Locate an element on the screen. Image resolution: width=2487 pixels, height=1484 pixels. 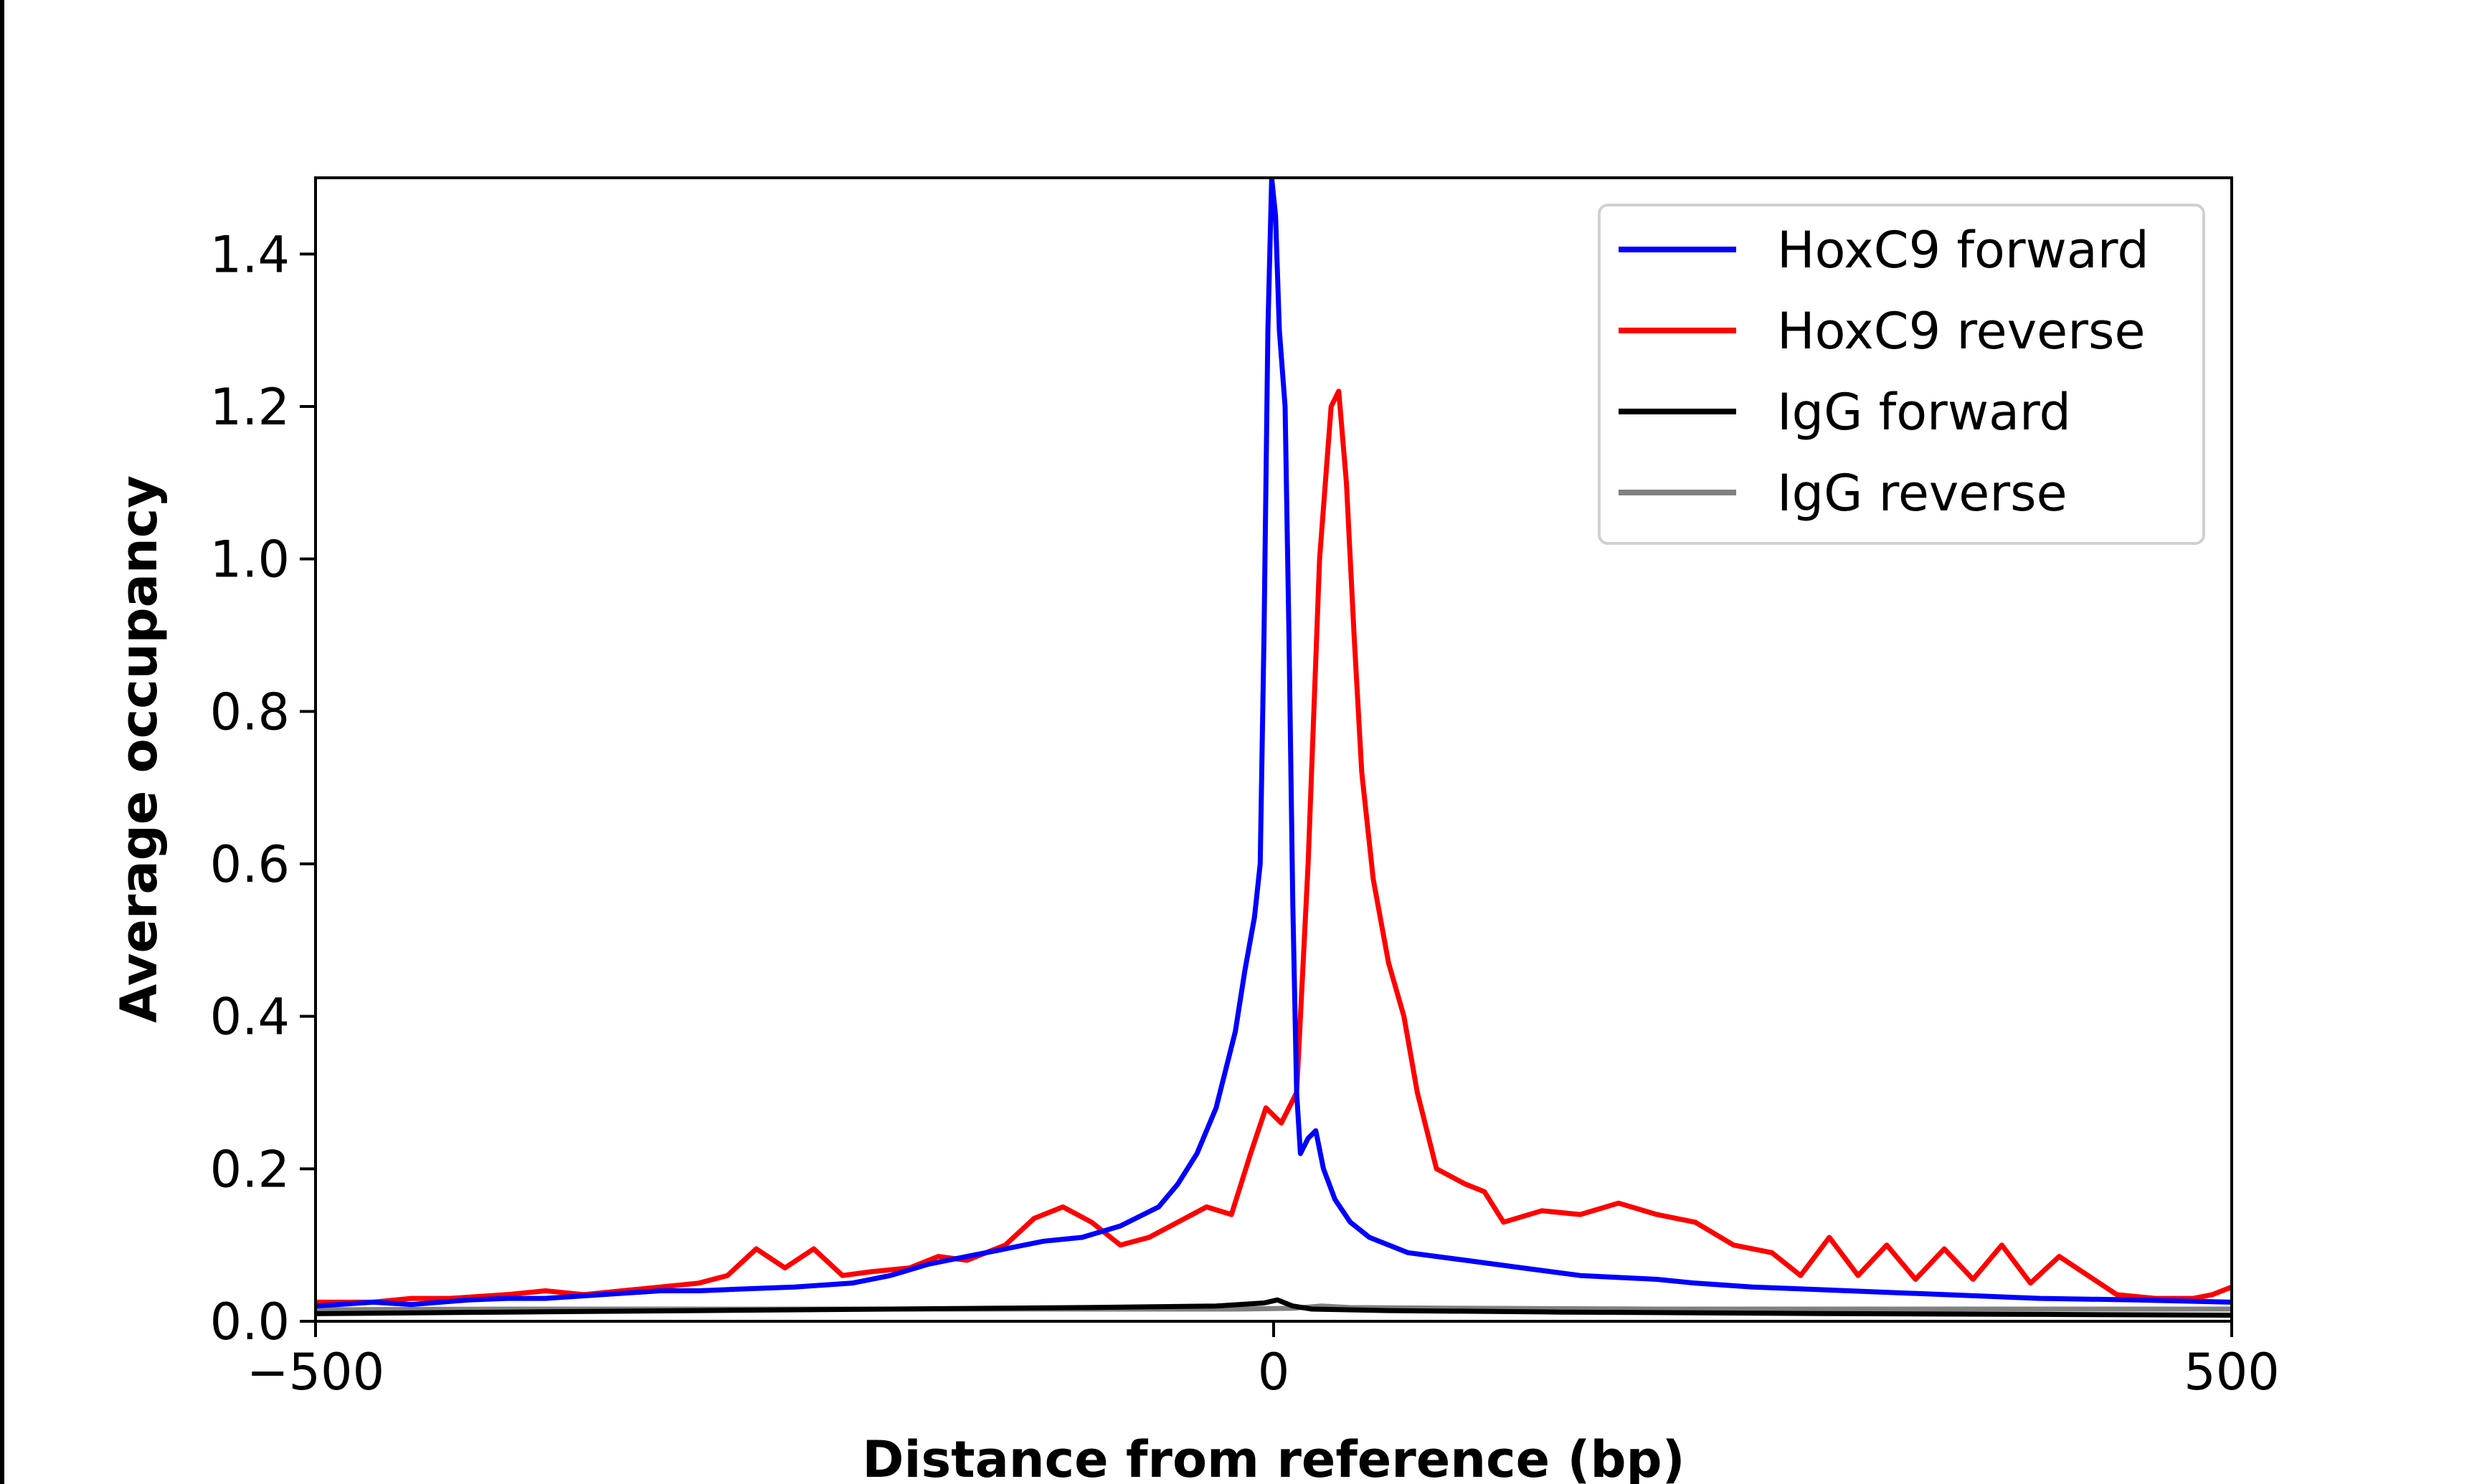
legend-label-igg-forward: IgG forward is located at coordinates (1924, 413).